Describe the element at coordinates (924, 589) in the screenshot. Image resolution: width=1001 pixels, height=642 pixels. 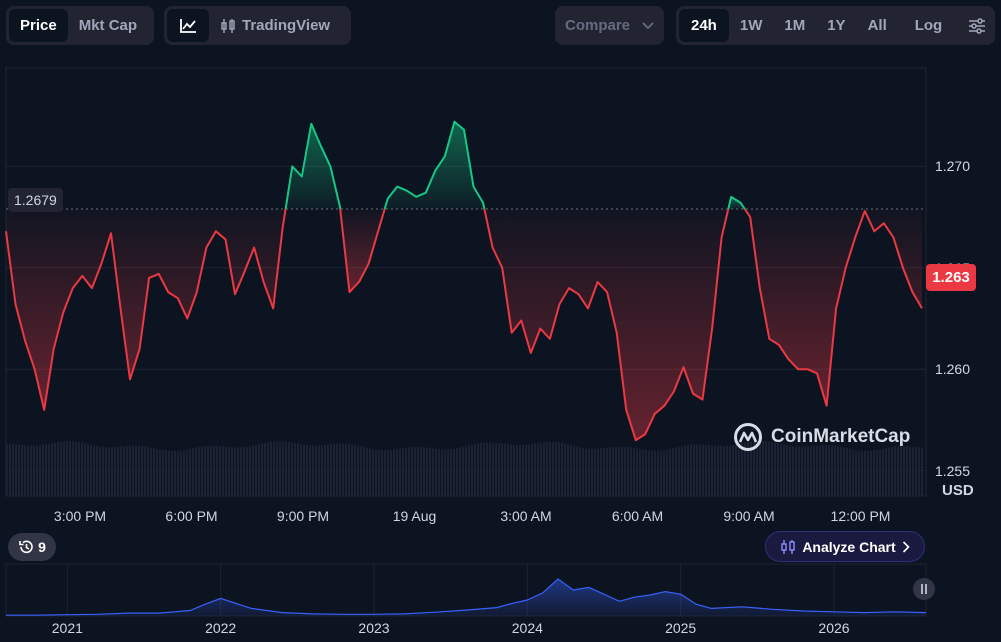
I see `navigator-handle` at that location.